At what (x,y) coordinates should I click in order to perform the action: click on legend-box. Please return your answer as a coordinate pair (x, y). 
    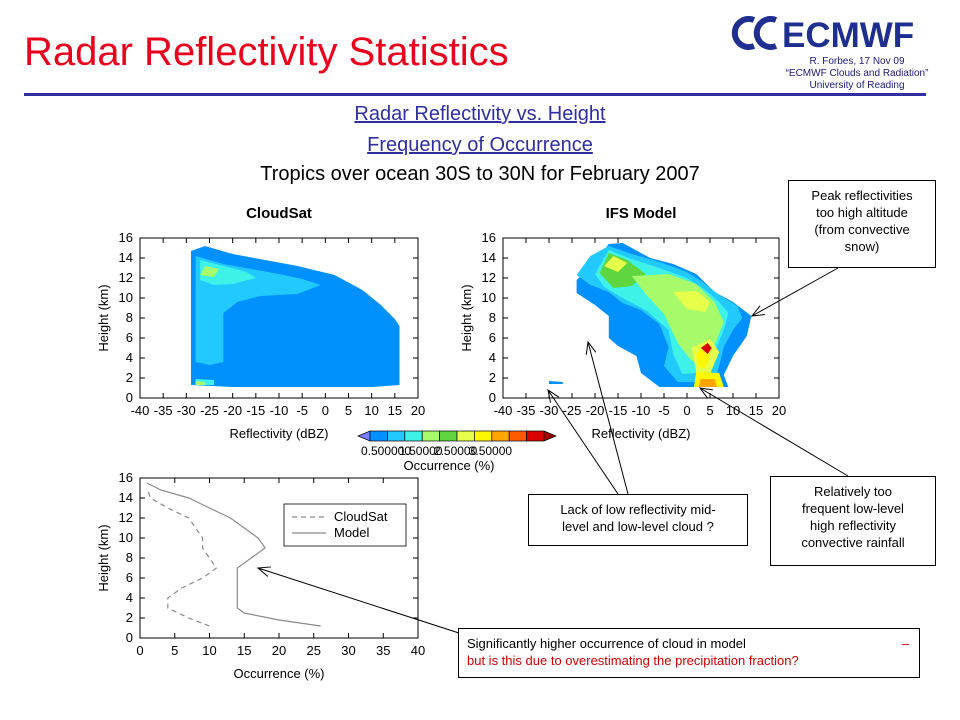
    Looking at the image, I should click on (345, 525).